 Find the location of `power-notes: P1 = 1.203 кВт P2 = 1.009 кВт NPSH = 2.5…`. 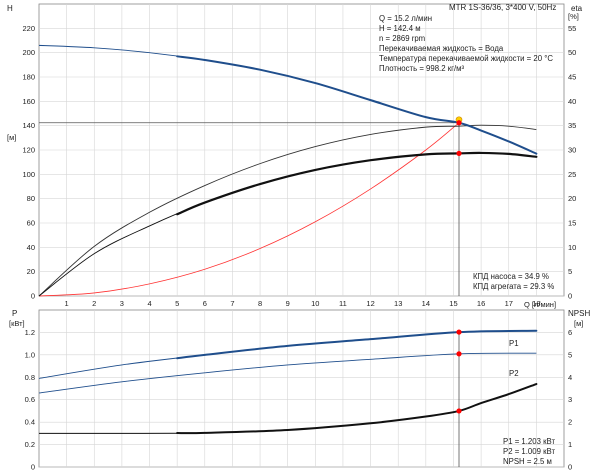

power-notes: P1 = 1.203 кВт P2 = 1.009 кВт NPSH = 2.5… is located at coordinates (529, 451).